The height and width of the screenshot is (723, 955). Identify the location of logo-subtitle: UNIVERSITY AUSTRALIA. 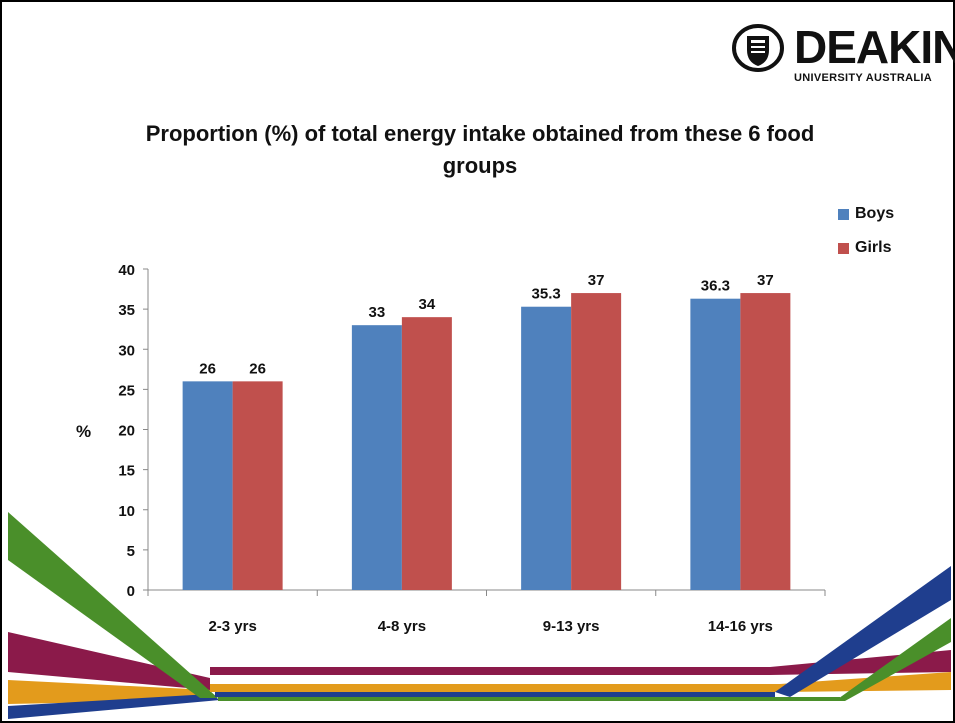
(863, 78).